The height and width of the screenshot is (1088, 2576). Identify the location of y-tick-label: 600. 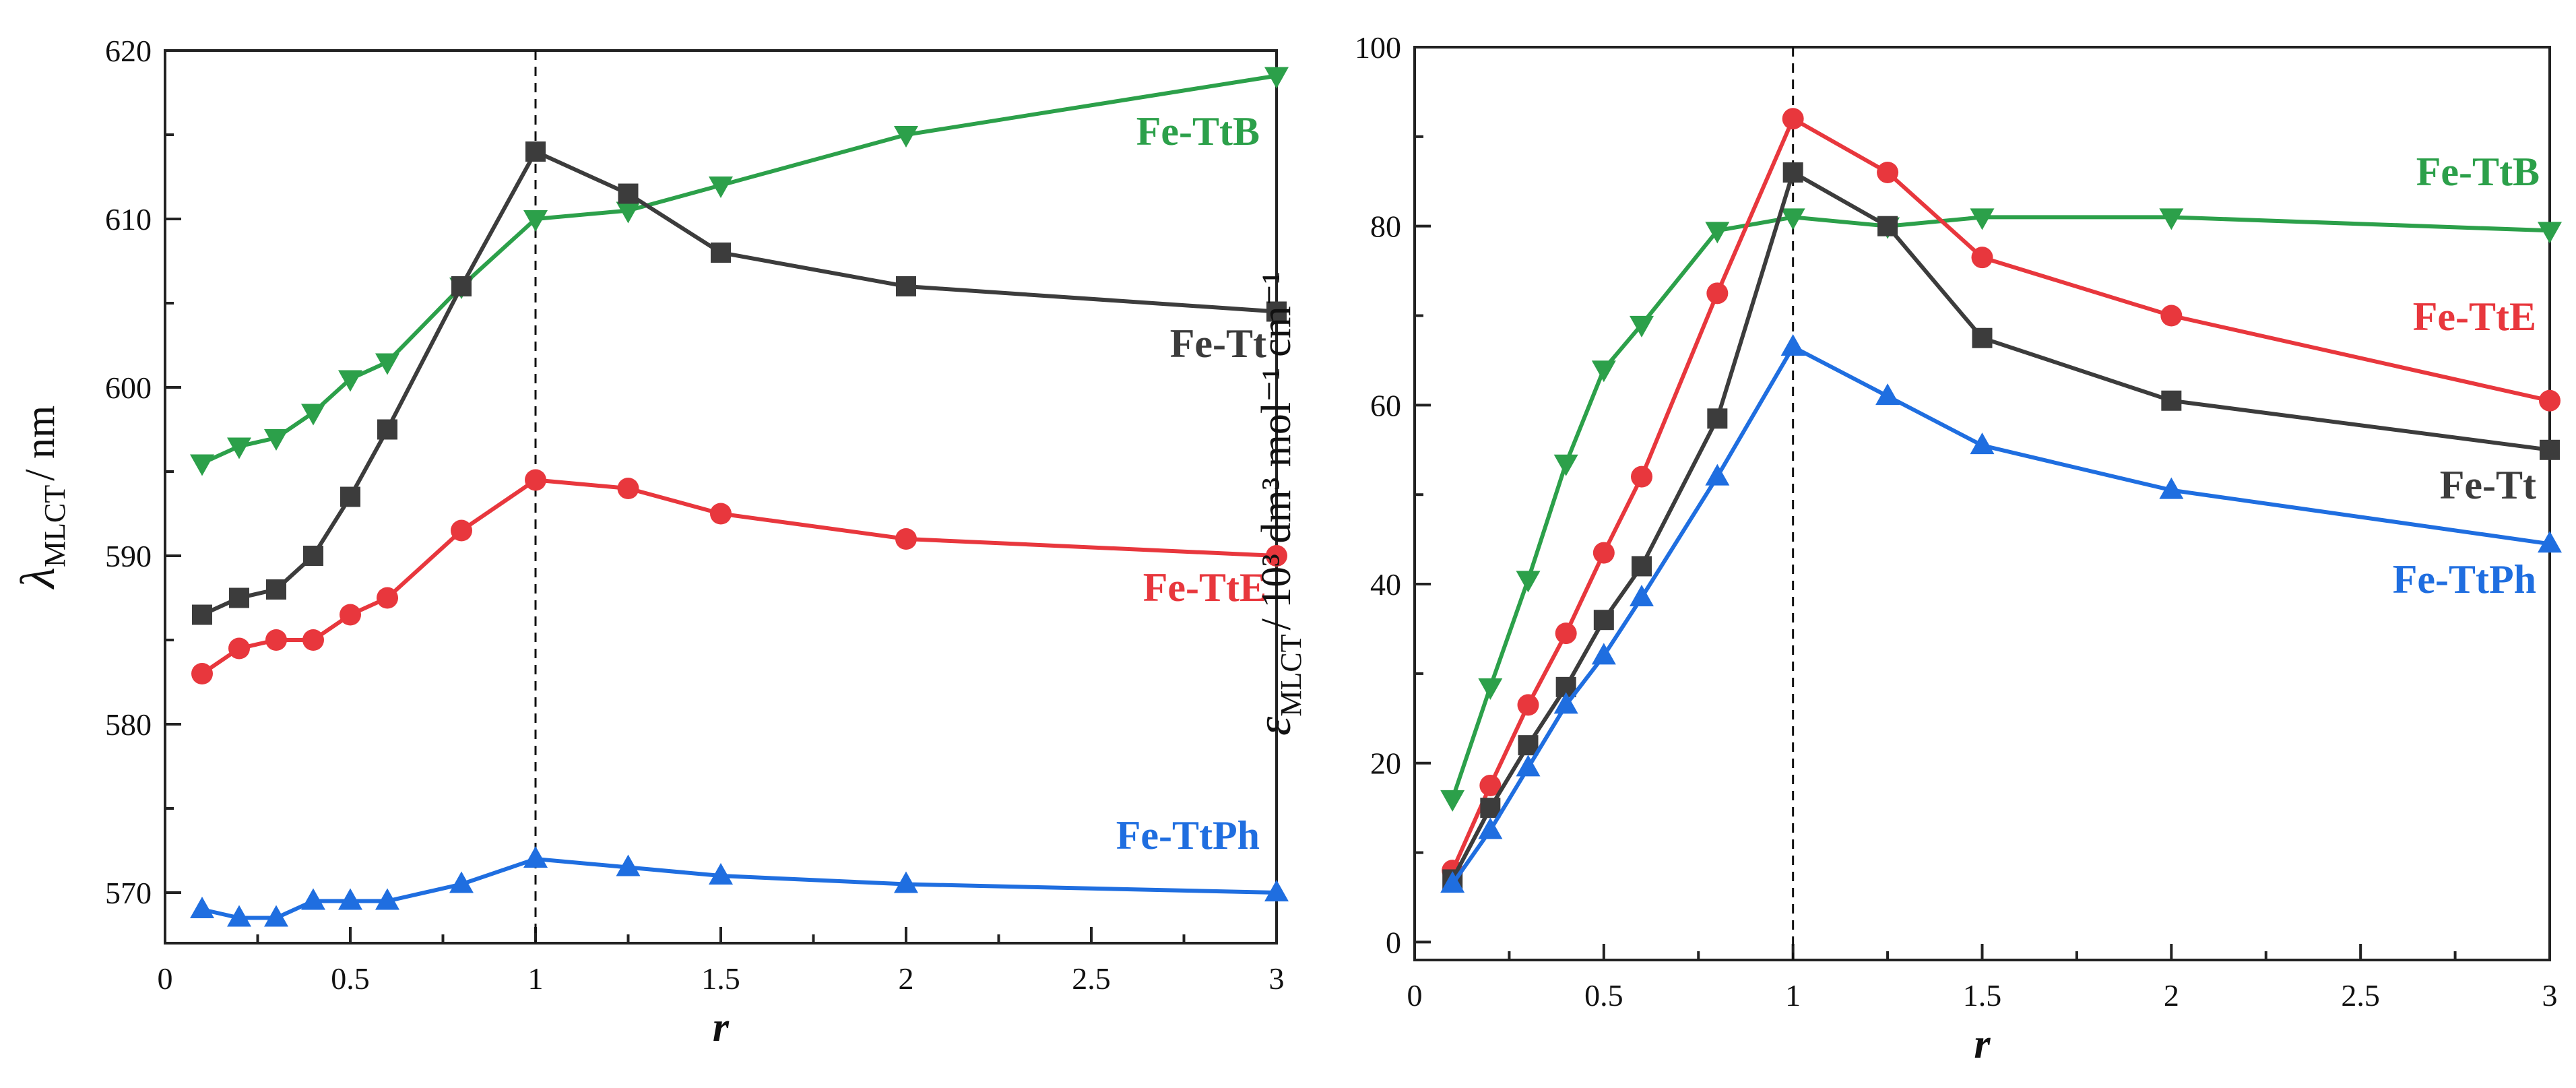
(128, 388).